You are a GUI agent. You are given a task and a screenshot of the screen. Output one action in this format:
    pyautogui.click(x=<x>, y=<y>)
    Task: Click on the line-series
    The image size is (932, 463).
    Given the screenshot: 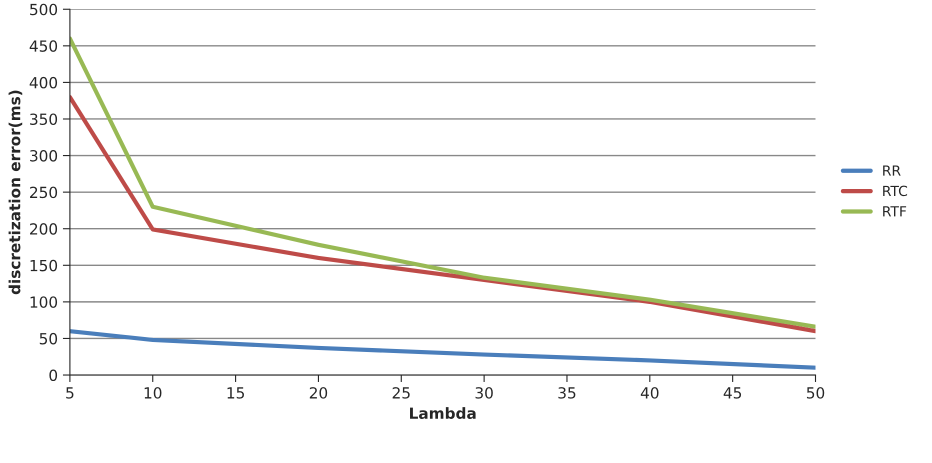 What is the action you would take?
    pyautogui.click(x=443, y=349)
    